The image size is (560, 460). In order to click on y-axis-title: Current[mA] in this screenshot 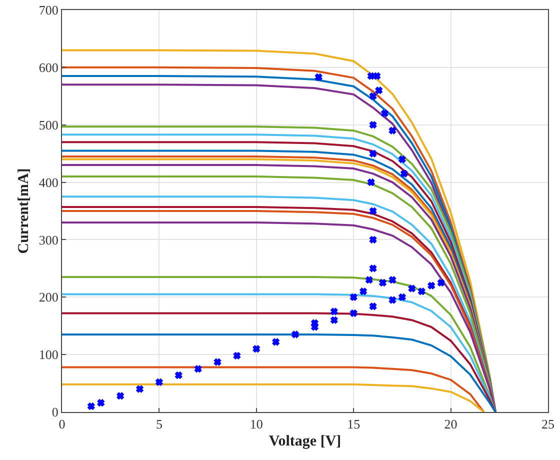, I will do `click(24, 211)`.